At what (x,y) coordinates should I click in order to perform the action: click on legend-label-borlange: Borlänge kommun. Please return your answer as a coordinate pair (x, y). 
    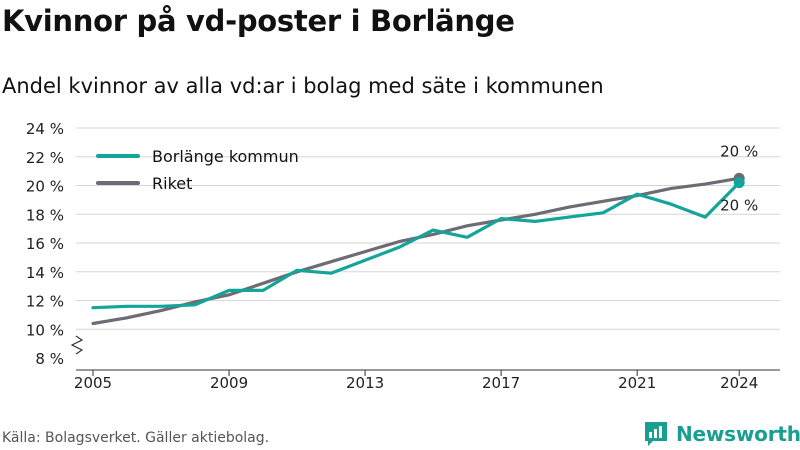
    Looking at the image, I should click on (225, 156).